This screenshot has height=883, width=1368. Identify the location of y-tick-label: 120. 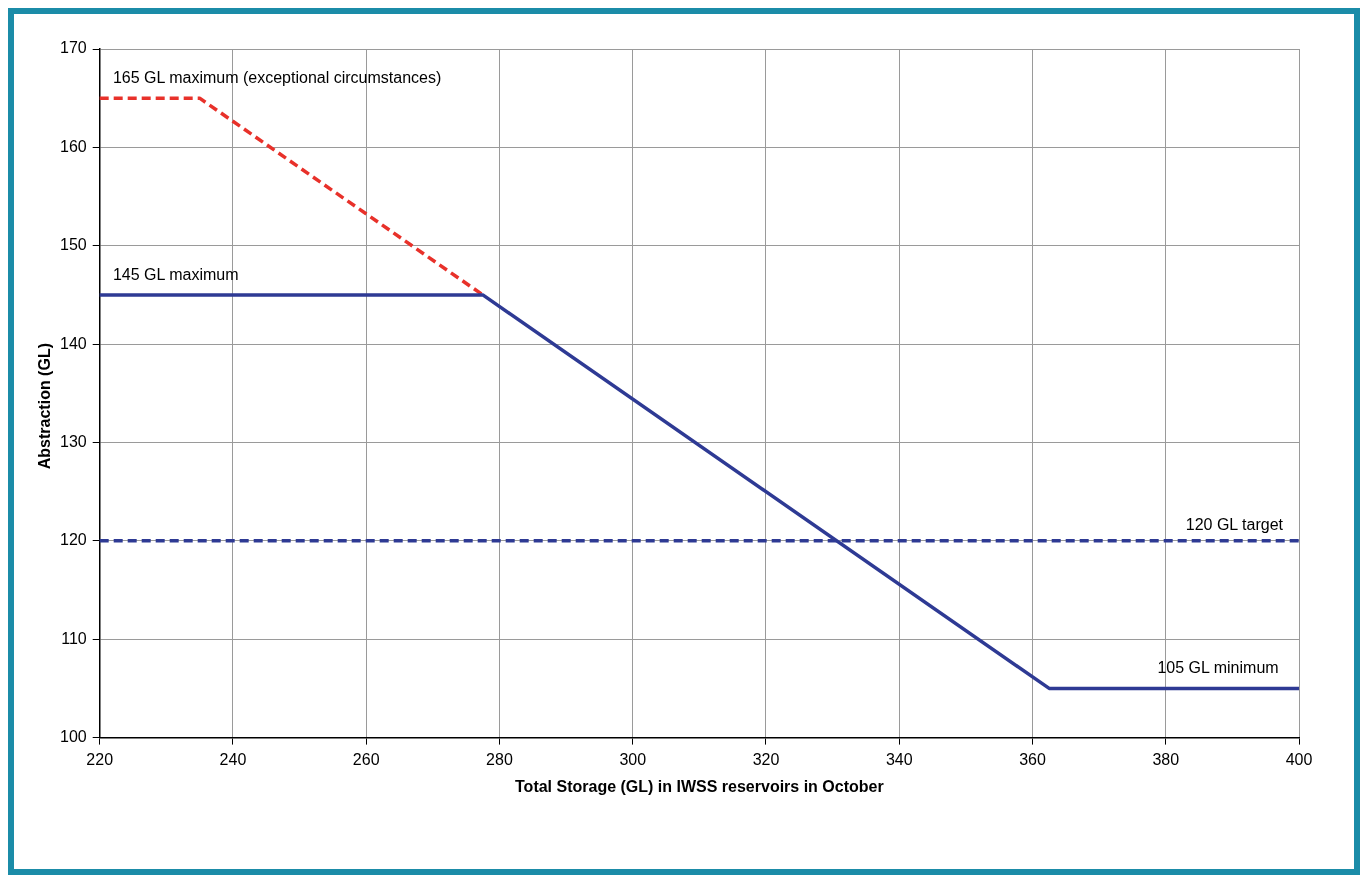
(73, 540).